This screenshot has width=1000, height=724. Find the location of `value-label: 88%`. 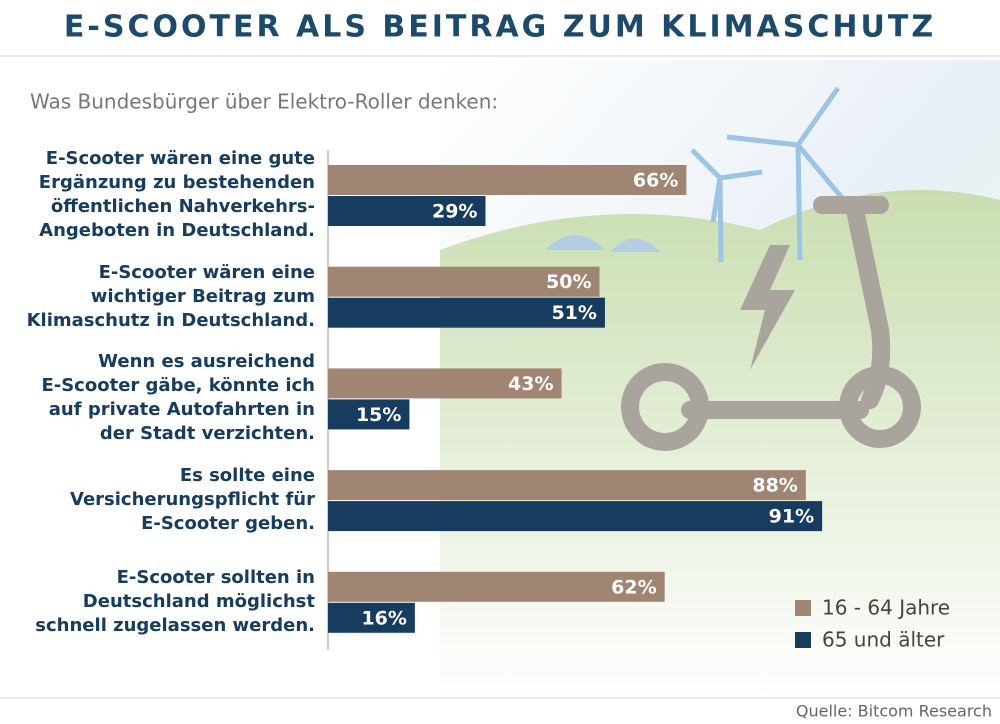

value-label: 88% is located at coordinates (774, 486).